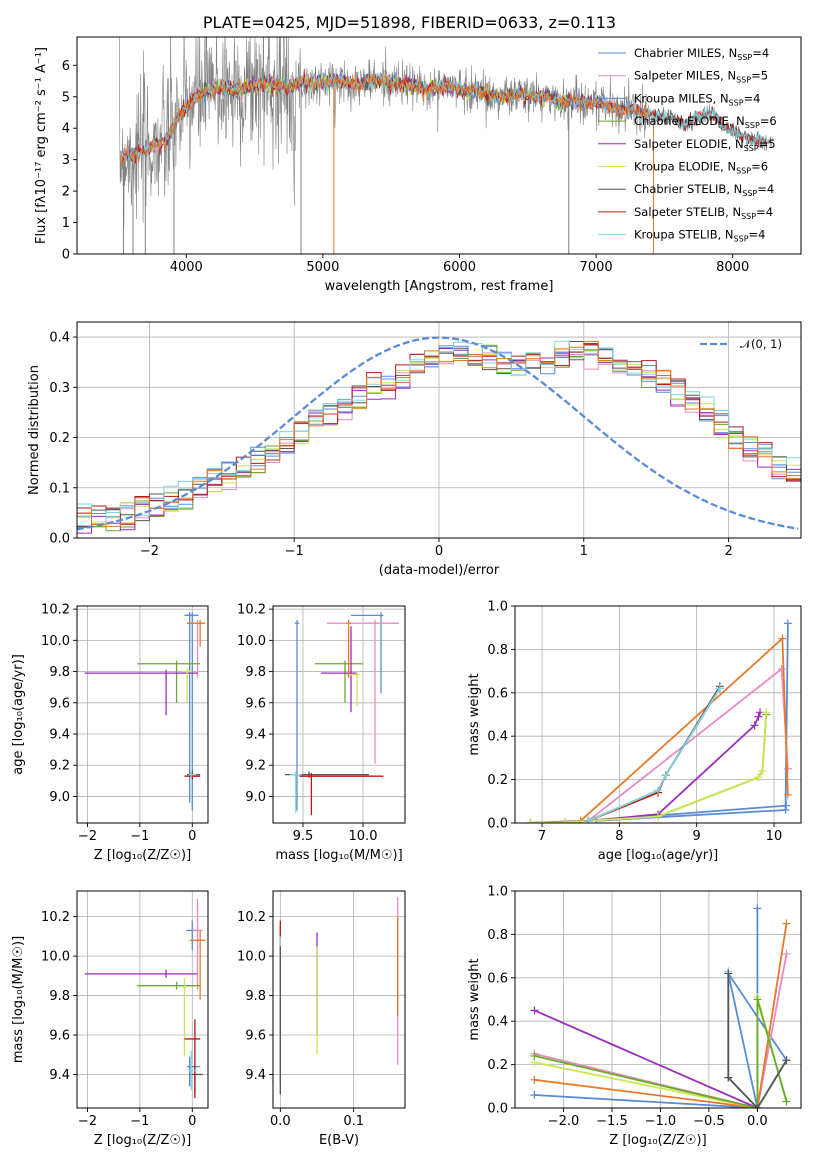 The height and width of the screenshot is (1170, 819). I want to click on legend-label: Salpeter ELODIE, NSSP=5, so click(705, 145).